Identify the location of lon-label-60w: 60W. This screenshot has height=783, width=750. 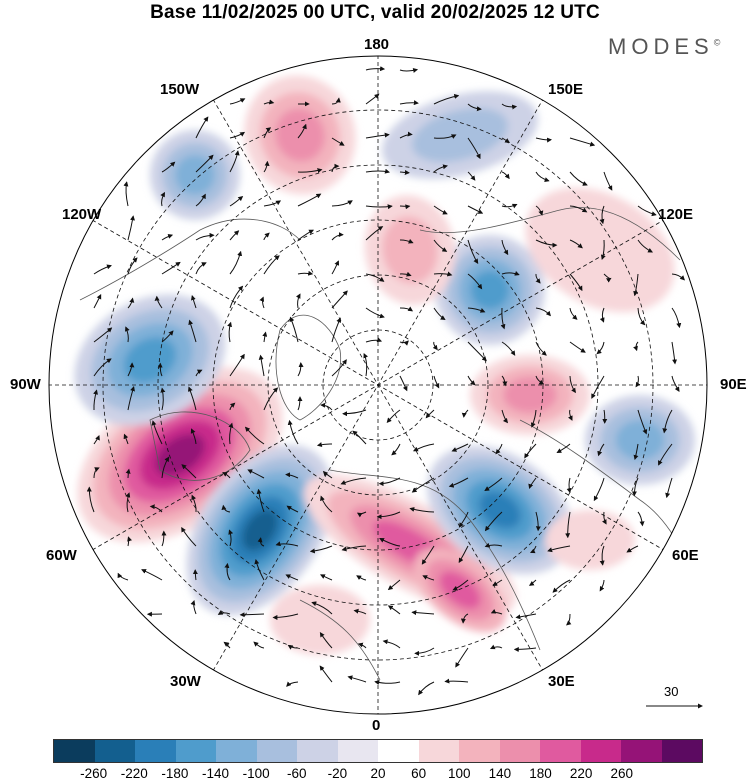
(61, 555).